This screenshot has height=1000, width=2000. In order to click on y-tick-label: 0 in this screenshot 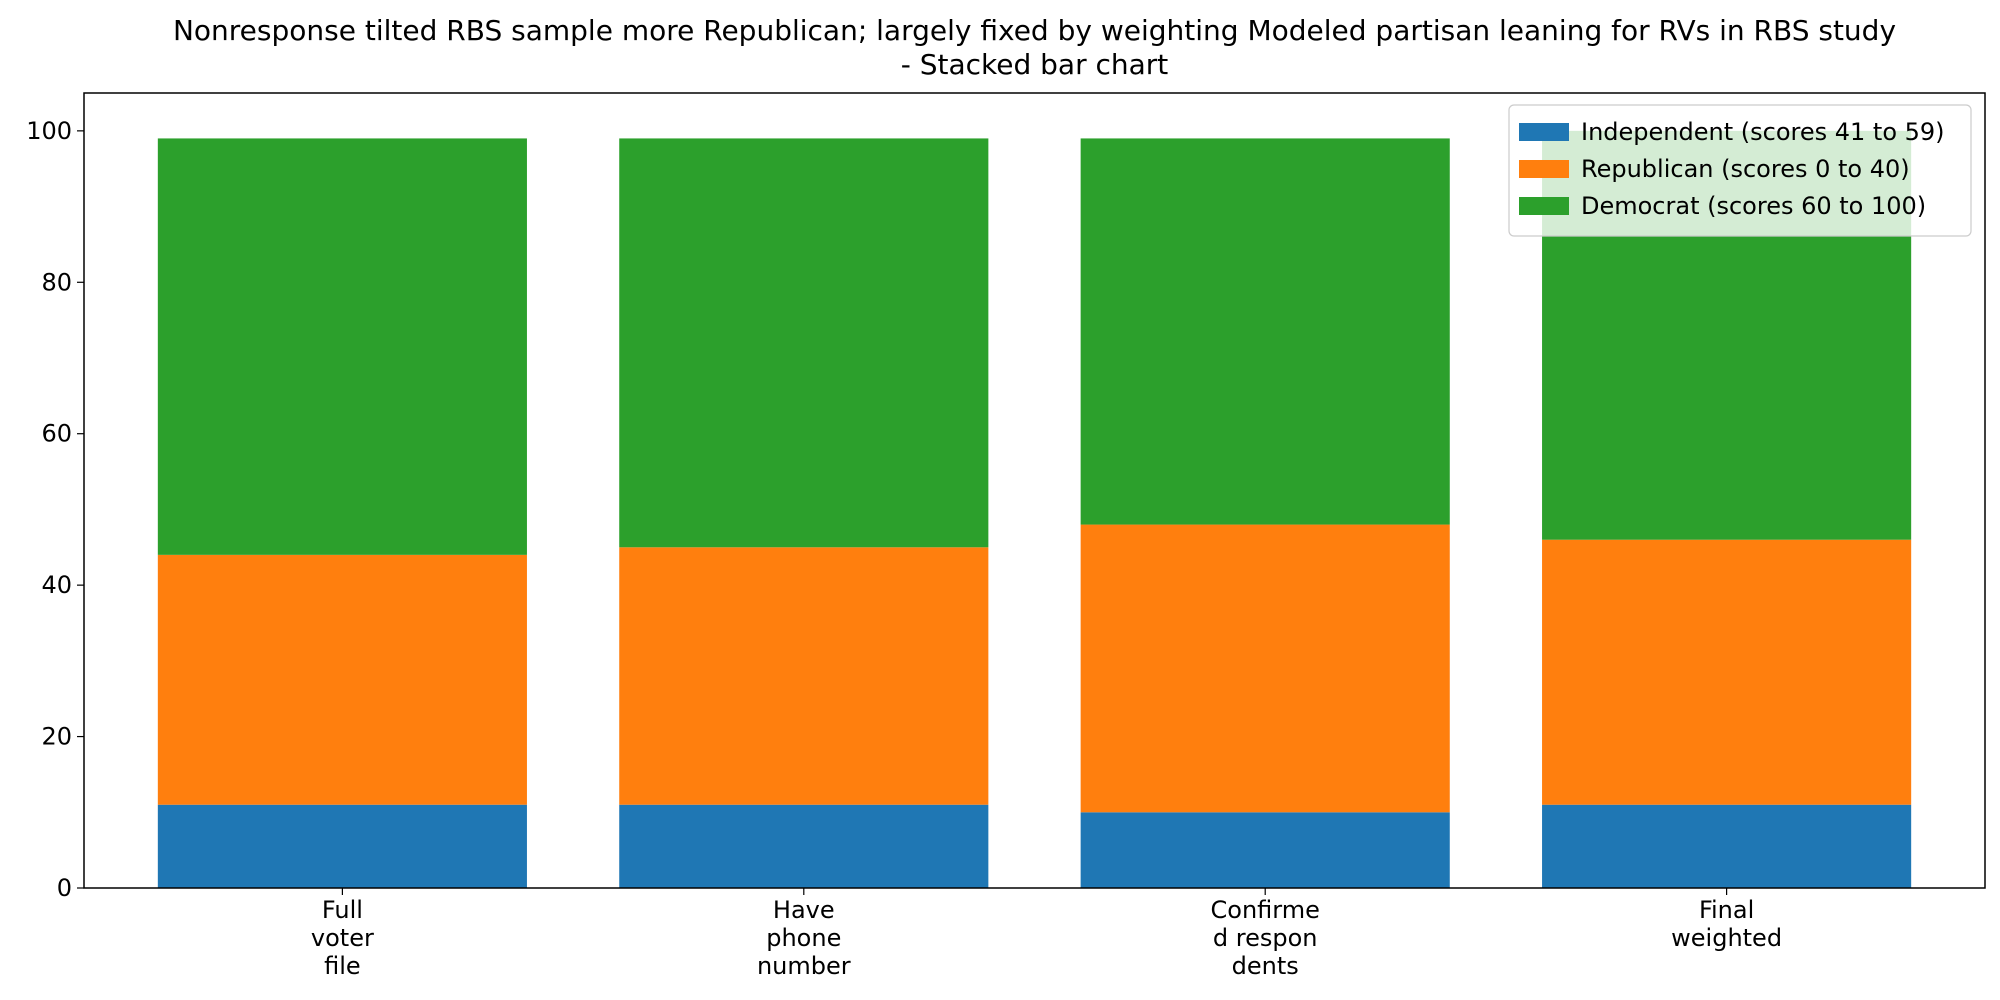, I will do `click(64, 888)`.